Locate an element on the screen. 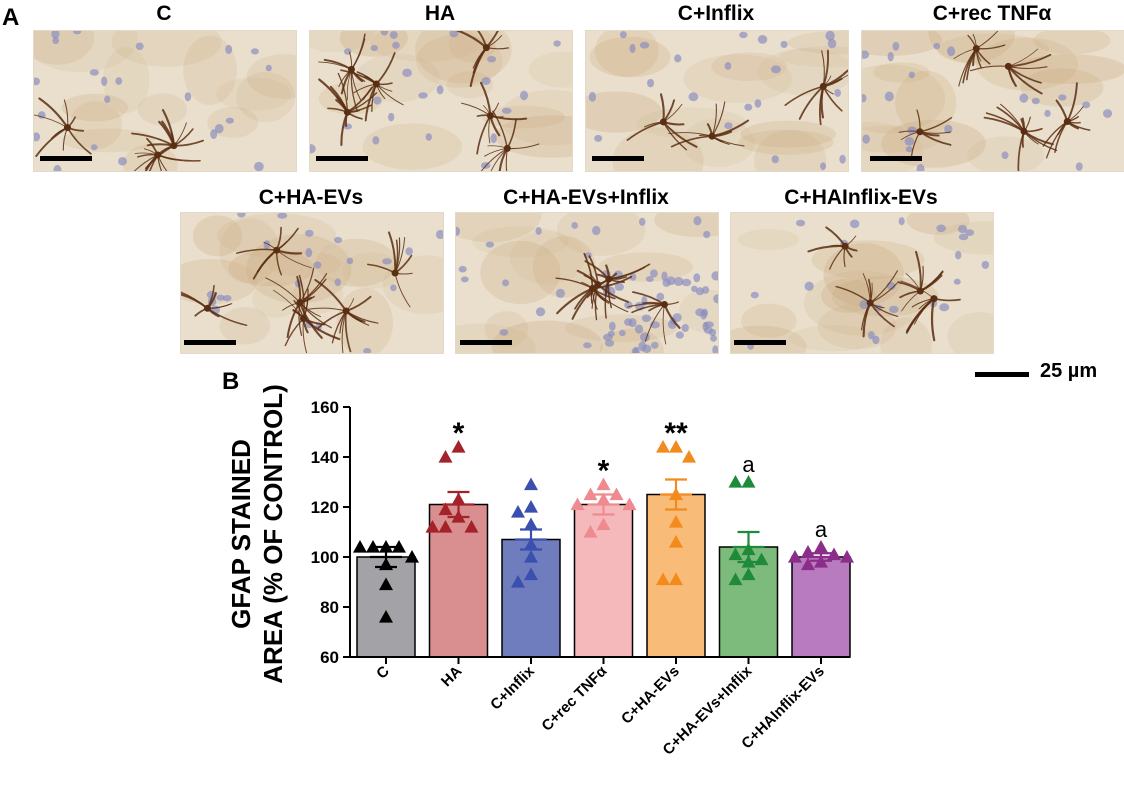 The width and height of the screenshot is (1124, 787). image-title-c-inflix: C+Inflix is located at coordinates (716, 13).